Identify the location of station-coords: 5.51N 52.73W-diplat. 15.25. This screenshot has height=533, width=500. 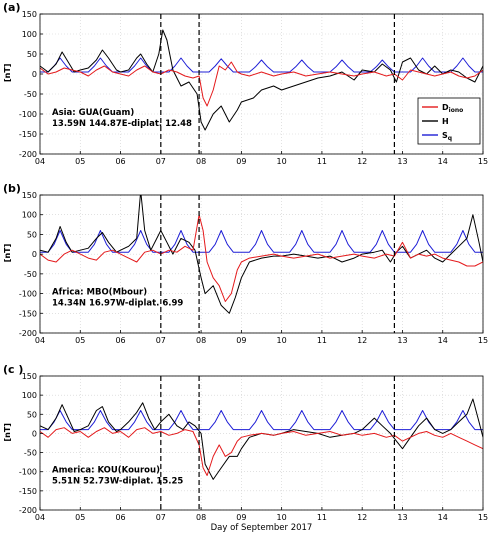
(117, 481).